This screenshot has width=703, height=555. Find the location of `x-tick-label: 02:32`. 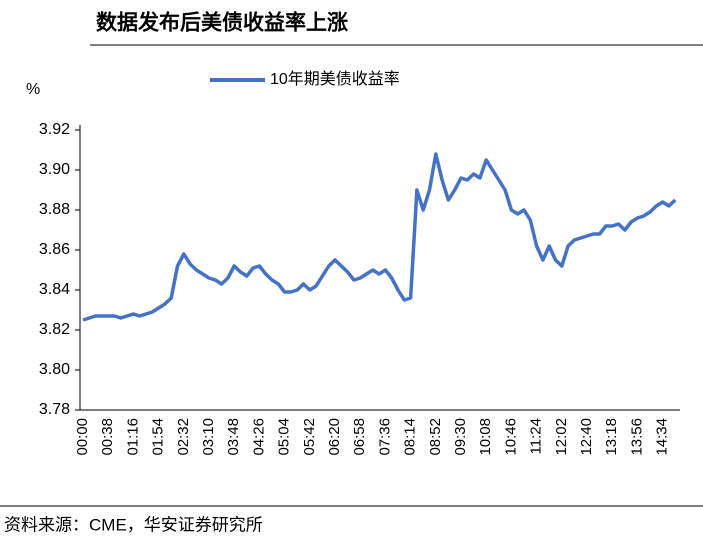

x-tick-label: 02:32 is located at coordinates (183, 437).